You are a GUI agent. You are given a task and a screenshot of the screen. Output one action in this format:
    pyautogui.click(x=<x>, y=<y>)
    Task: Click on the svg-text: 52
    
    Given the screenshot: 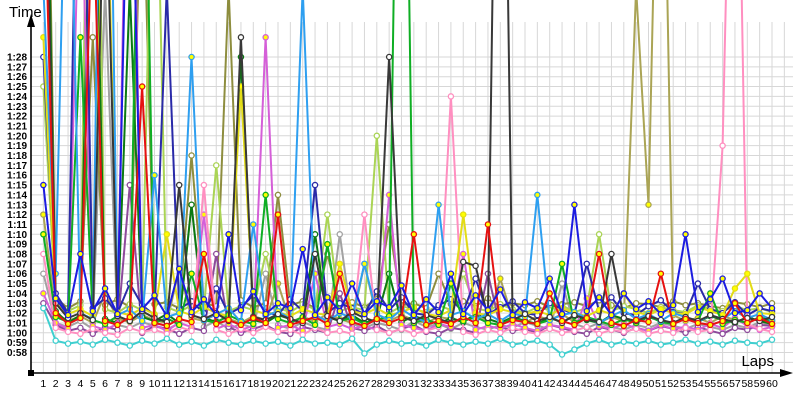 What is the action you would take?
    pyautogui.click(x=673, y=384)
    